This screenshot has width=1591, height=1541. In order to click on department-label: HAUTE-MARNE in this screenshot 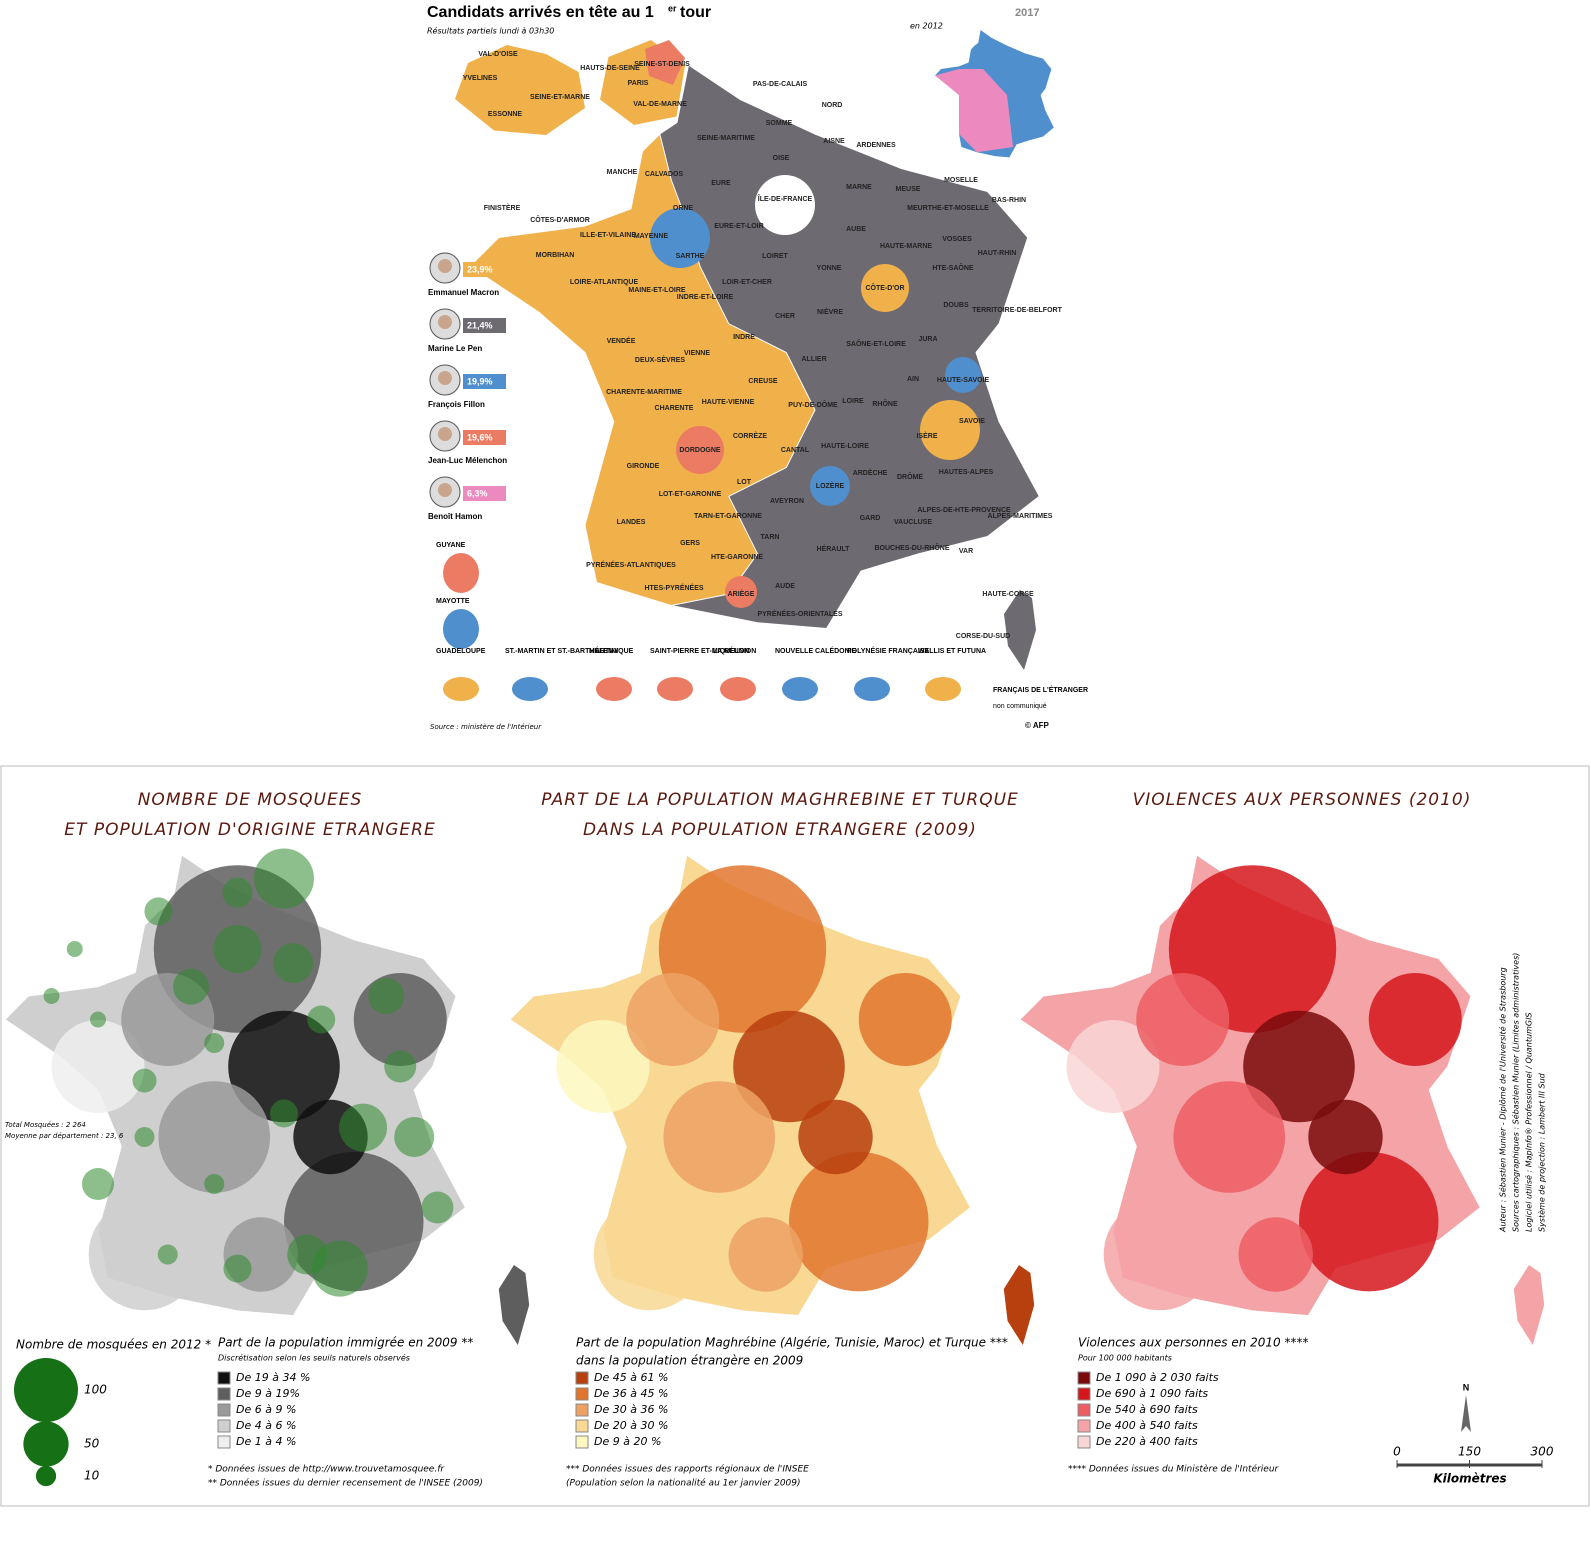, I will do `click(906, 246)`.